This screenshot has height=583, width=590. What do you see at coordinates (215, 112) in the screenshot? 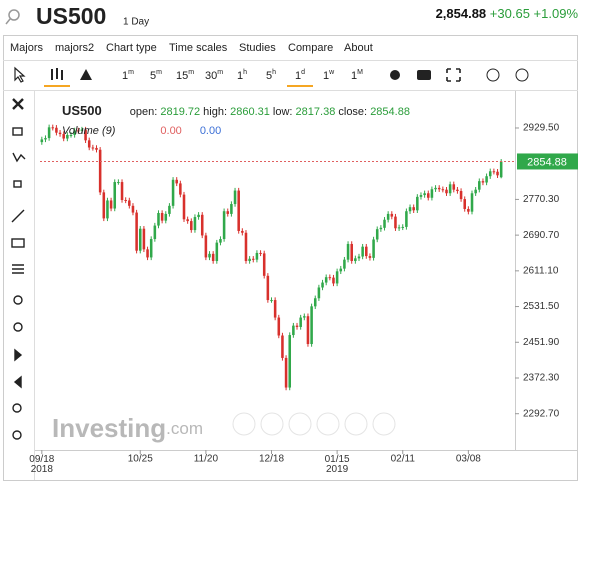
I see `legend-label: high:` at bounding box center [215, 112].